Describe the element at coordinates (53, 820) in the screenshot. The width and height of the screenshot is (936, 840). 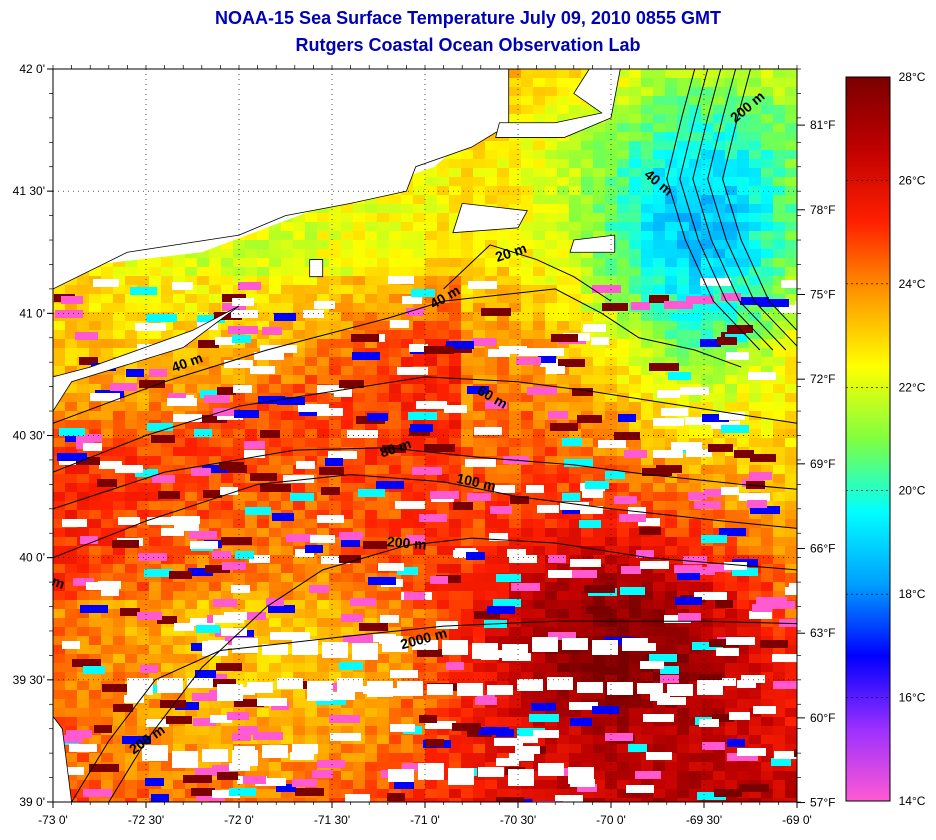
I see `lon-tick-label: -73 0'` at that location.